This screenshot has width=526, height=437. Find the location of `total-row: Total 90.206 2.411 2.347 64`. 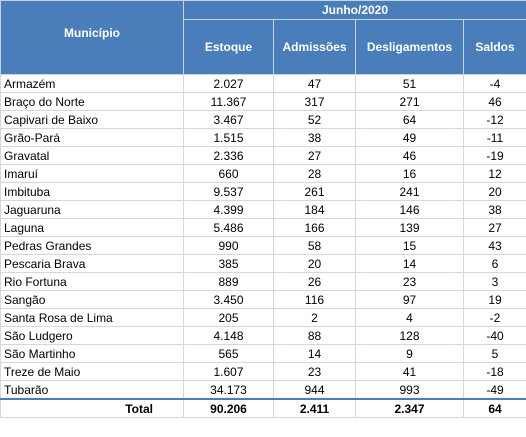

total-row: Total 90.206 2.411 2.347 64 is located at coordinates (263, 408).